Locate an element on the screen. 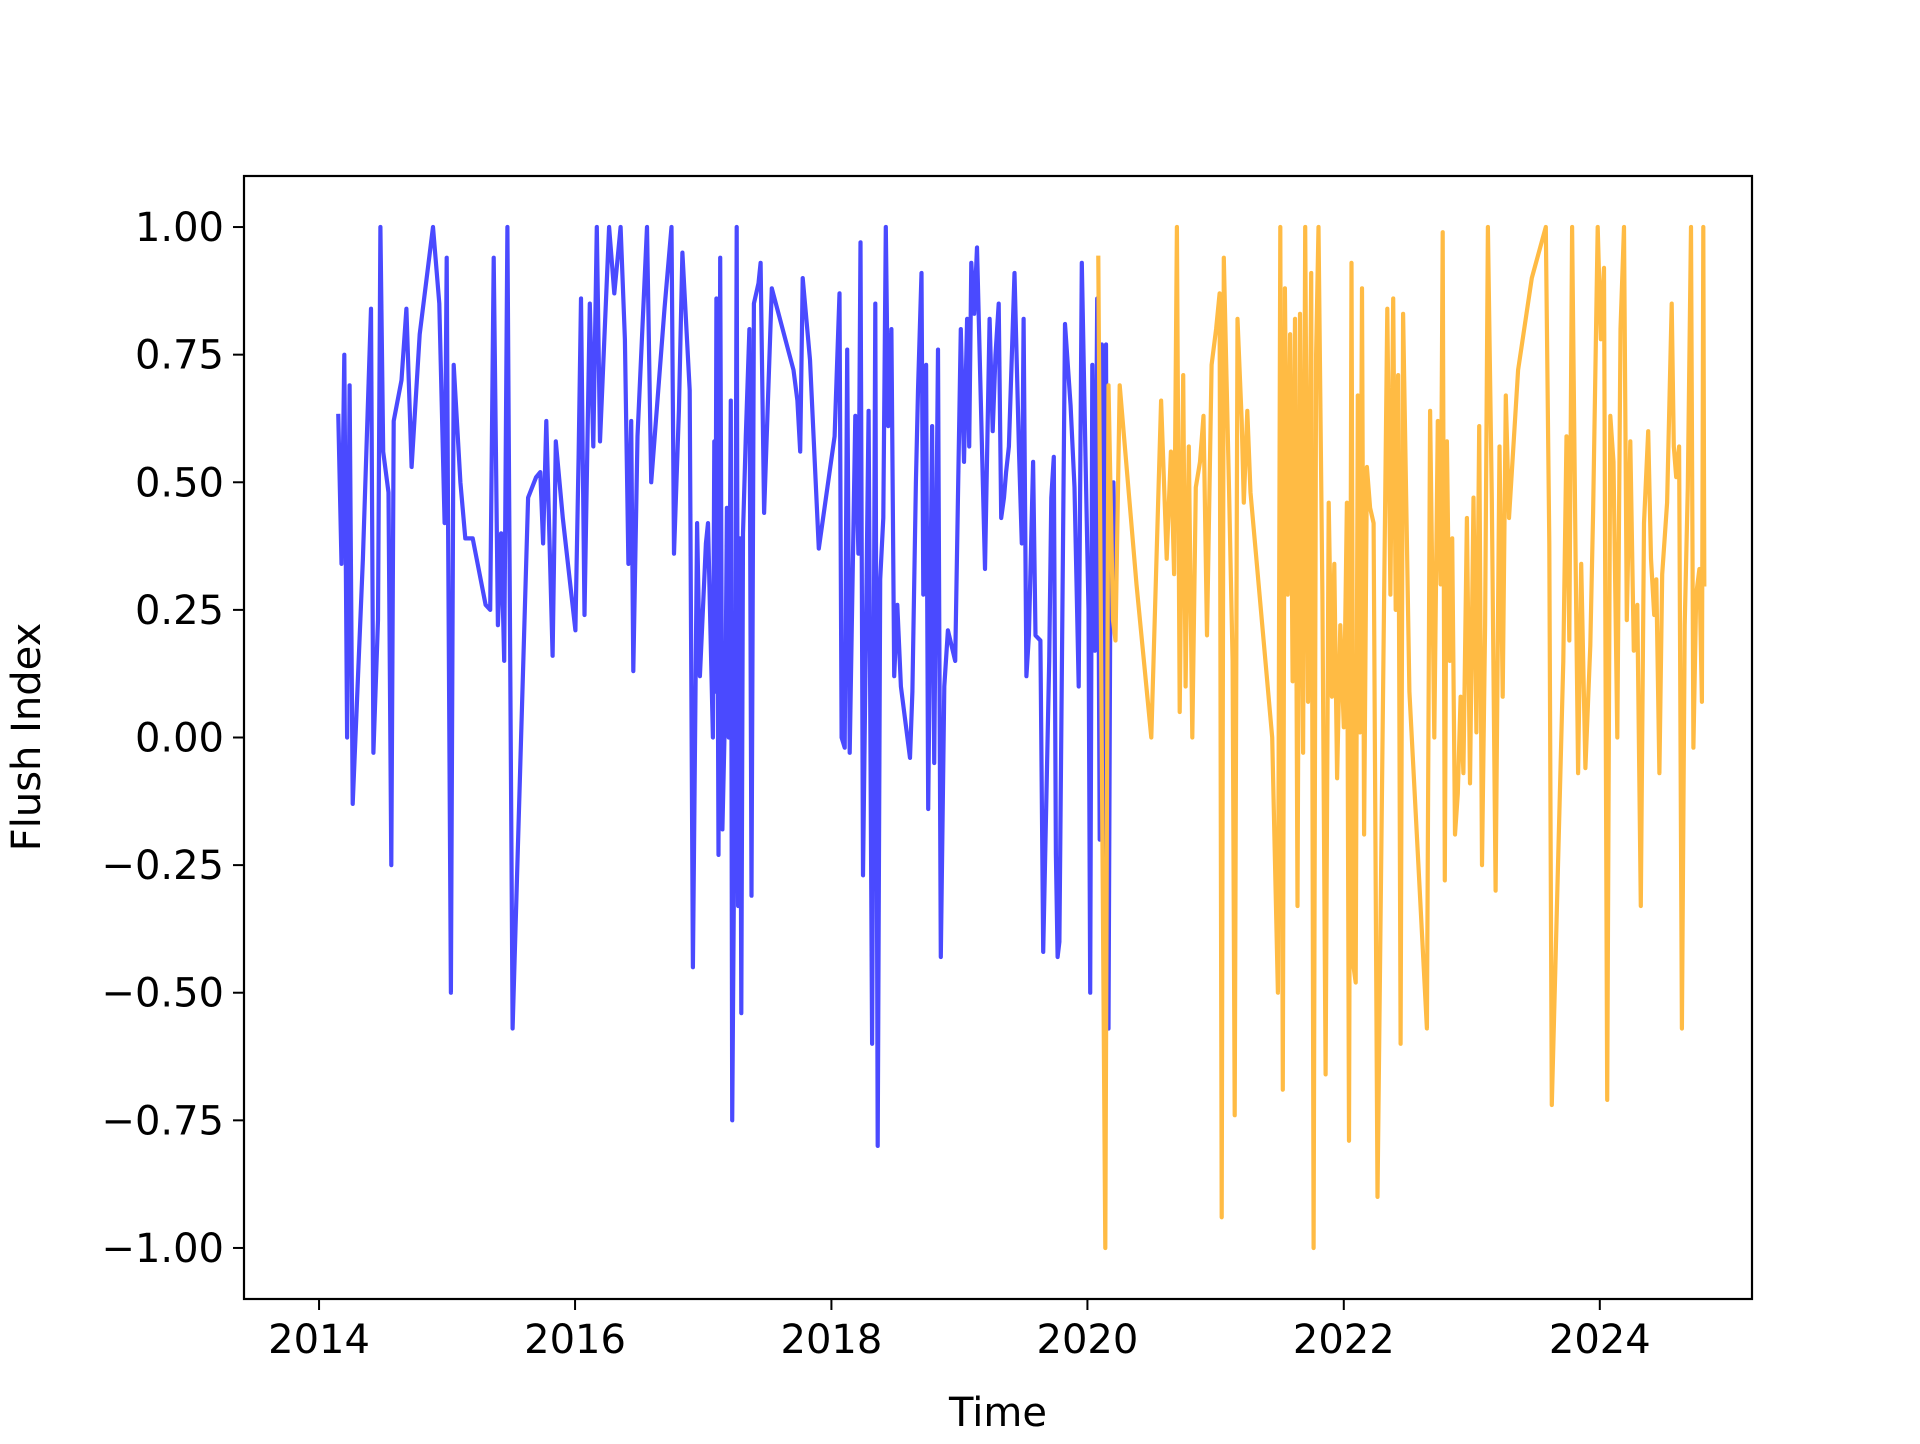 The image size is (1920, 1444). y-tick-label: −0.50 is located at coordinates (162, 994).